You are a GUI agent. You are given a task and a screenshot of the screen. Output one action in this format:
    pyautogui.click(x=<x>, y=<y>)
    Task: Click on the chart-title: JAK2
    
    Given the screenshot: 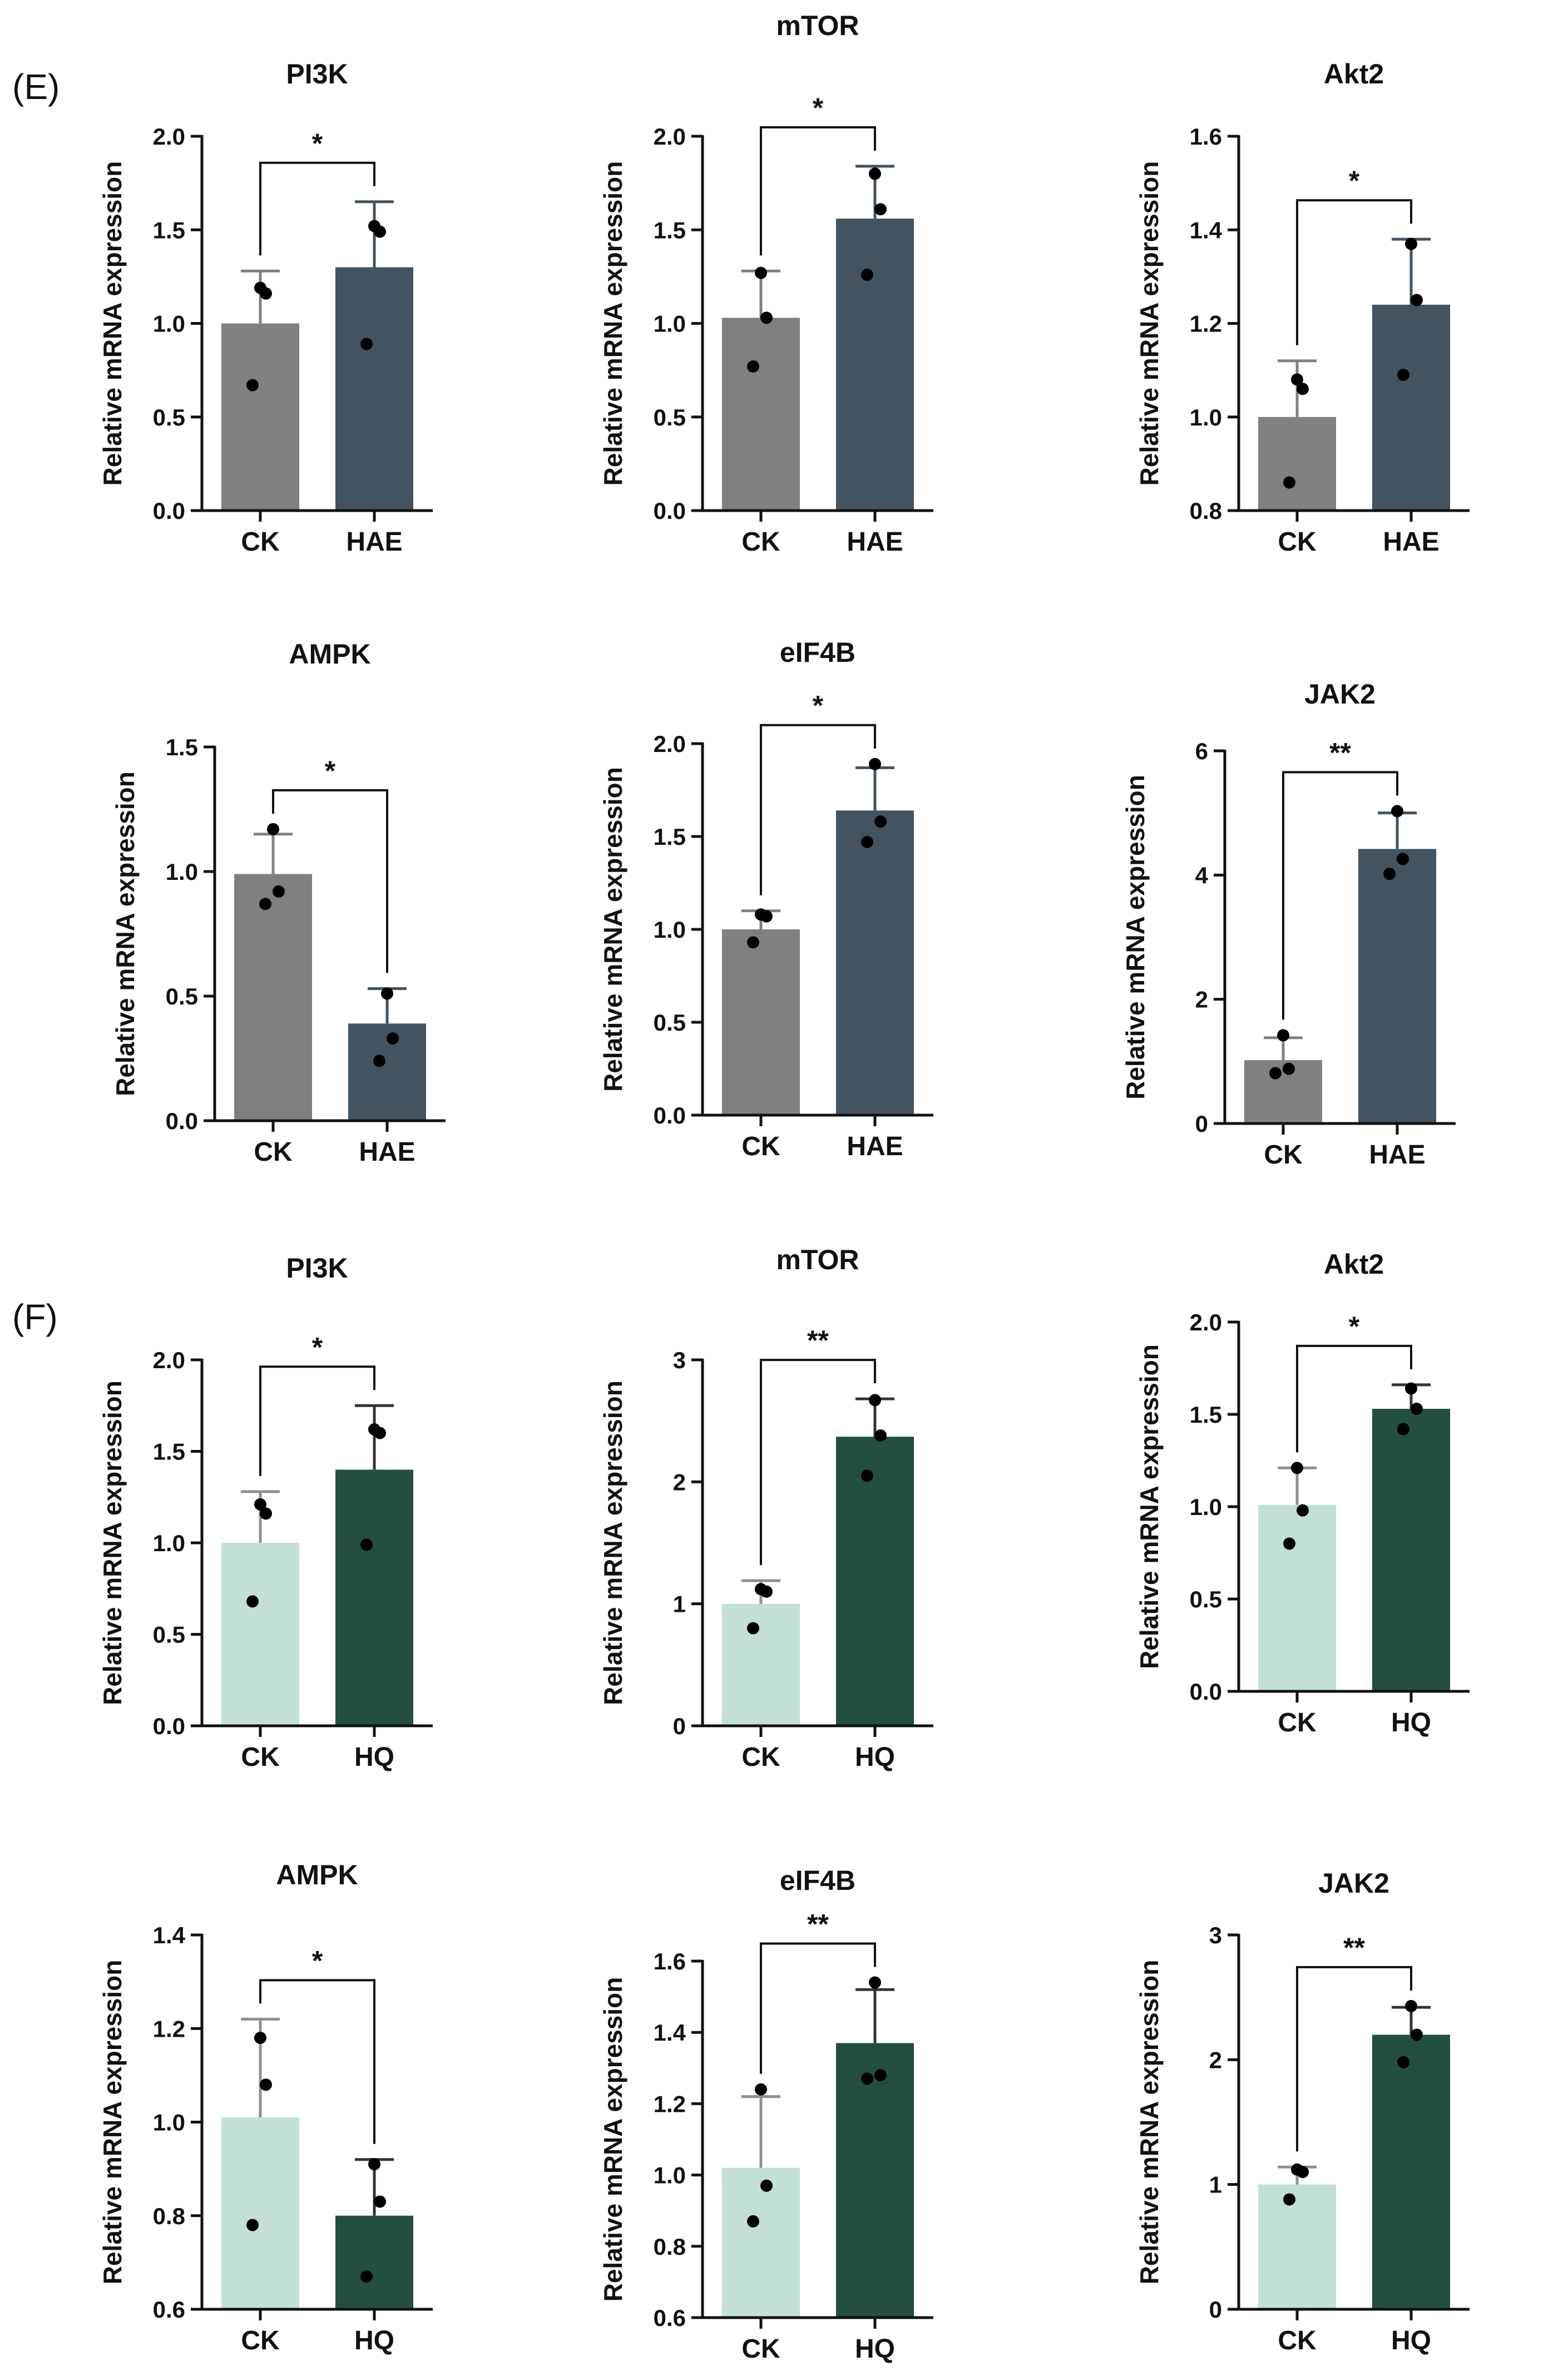 What is the action you would take?
    pyautogui.click(x=1353, y=1884)
    